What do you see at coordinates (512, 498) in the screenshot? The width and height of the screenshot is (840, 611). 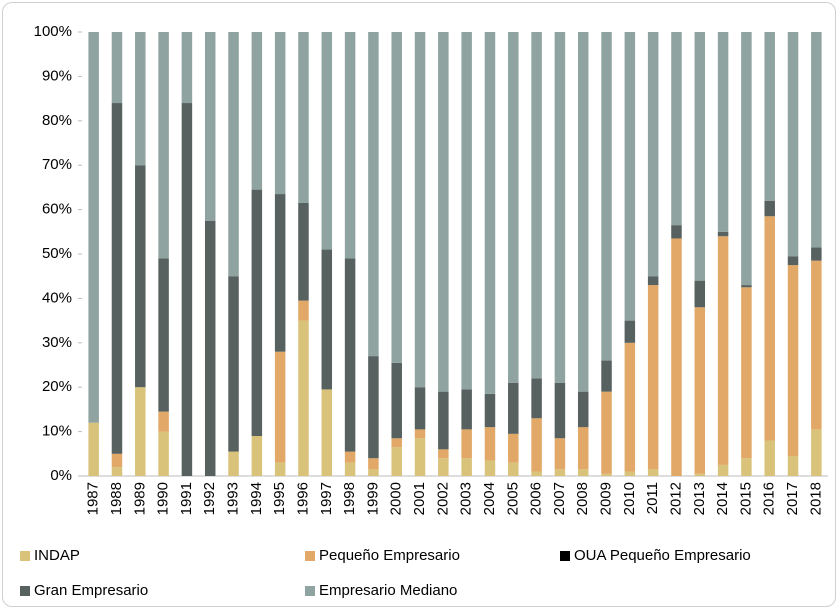 I see `x-tick-label: 2005` at bounding box center [512, 498].